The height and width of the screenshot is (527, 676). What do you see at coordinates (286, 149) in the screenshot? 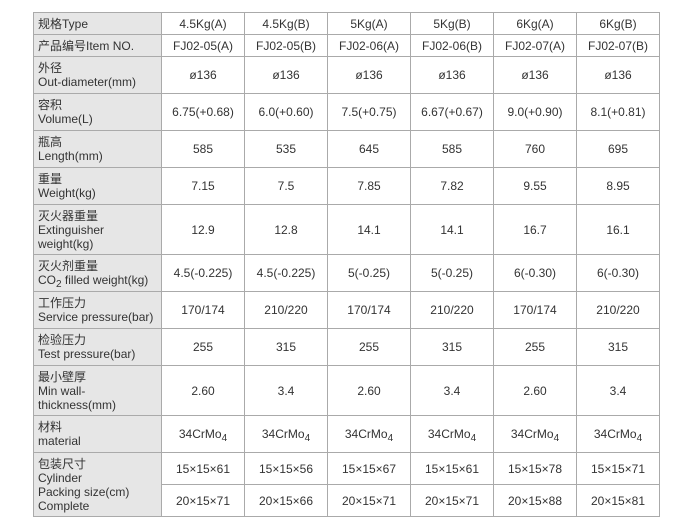
I see `table-cell: 535` at bounding box center [286, 149].